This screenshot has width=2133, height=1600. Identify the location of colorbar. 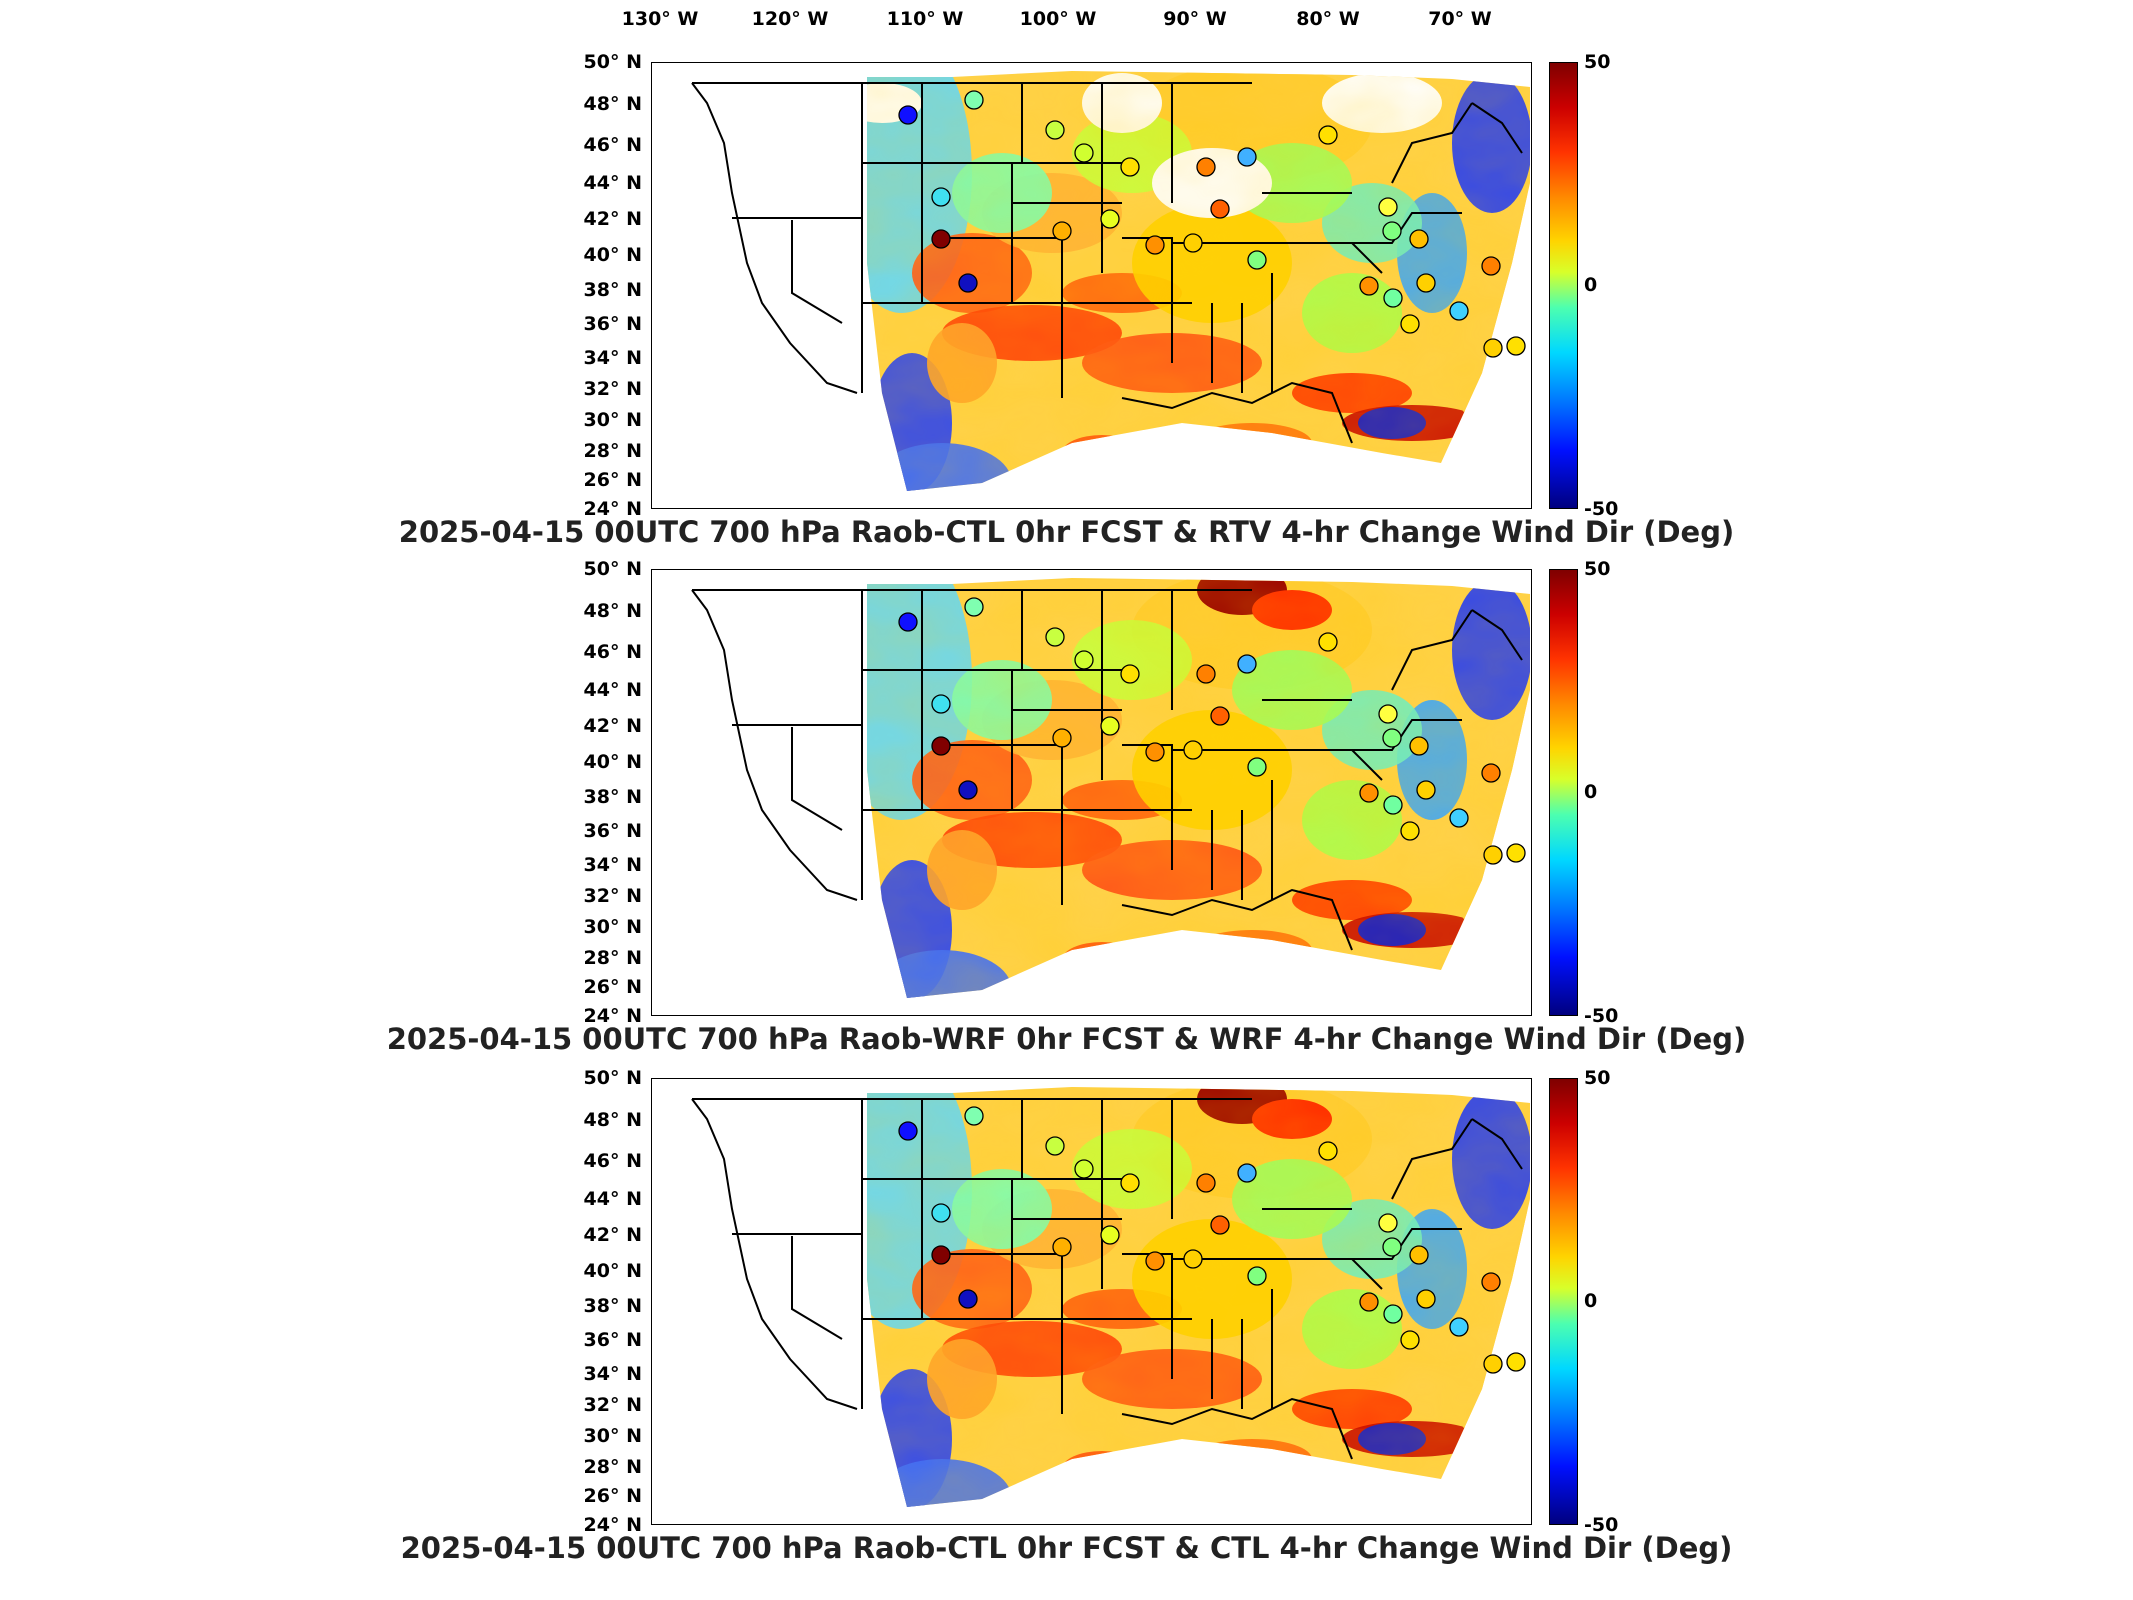
(1563, 792).